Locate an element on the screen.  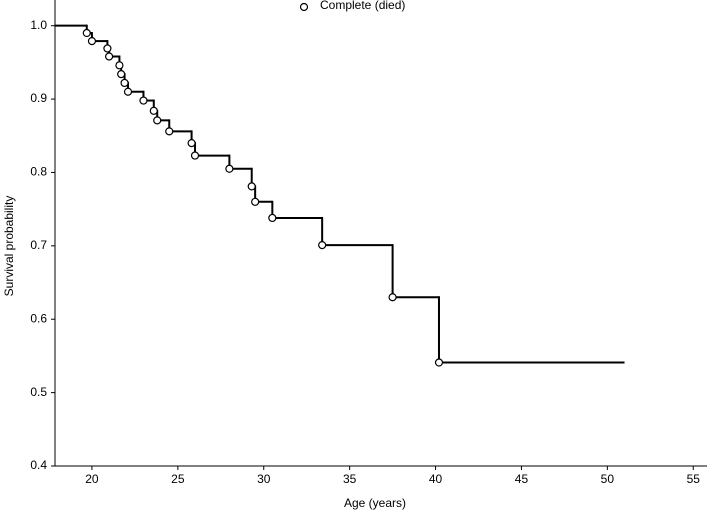
y-tick-label: 1.0 is located at coordinates (38, 25).